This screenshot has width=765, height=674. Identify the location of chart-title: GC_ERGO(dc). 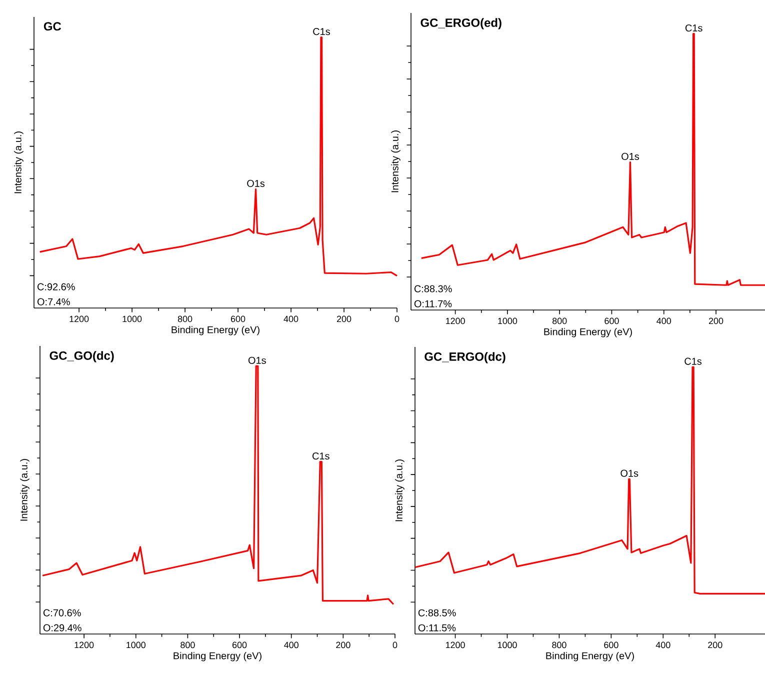
(465, 358).